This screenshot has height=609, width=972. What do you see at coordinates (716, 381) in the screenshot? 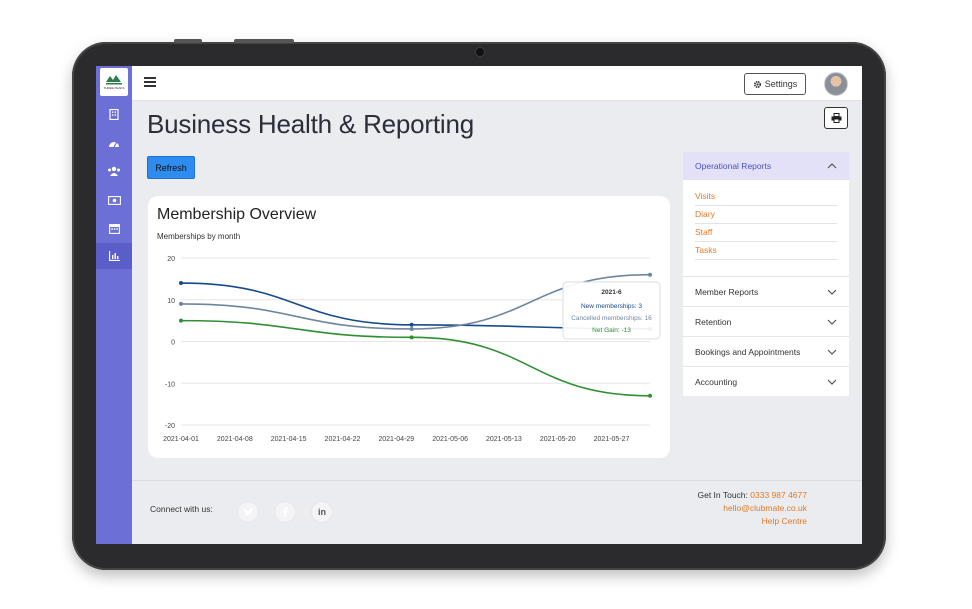
I see `accordion-item-label: Accounting` at bounding box center [716, 381].